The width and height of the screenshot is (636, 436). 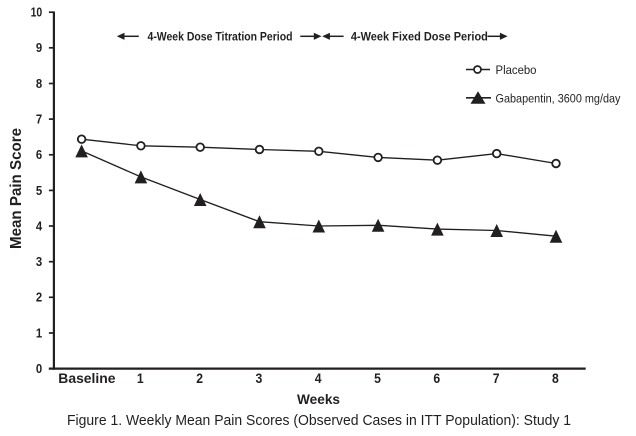 What do you see at coordinates (559, 98) in the screenshot?
I see `svg-text: Gabapentin, 3600 mg/day` at bounding box center [559, 98].